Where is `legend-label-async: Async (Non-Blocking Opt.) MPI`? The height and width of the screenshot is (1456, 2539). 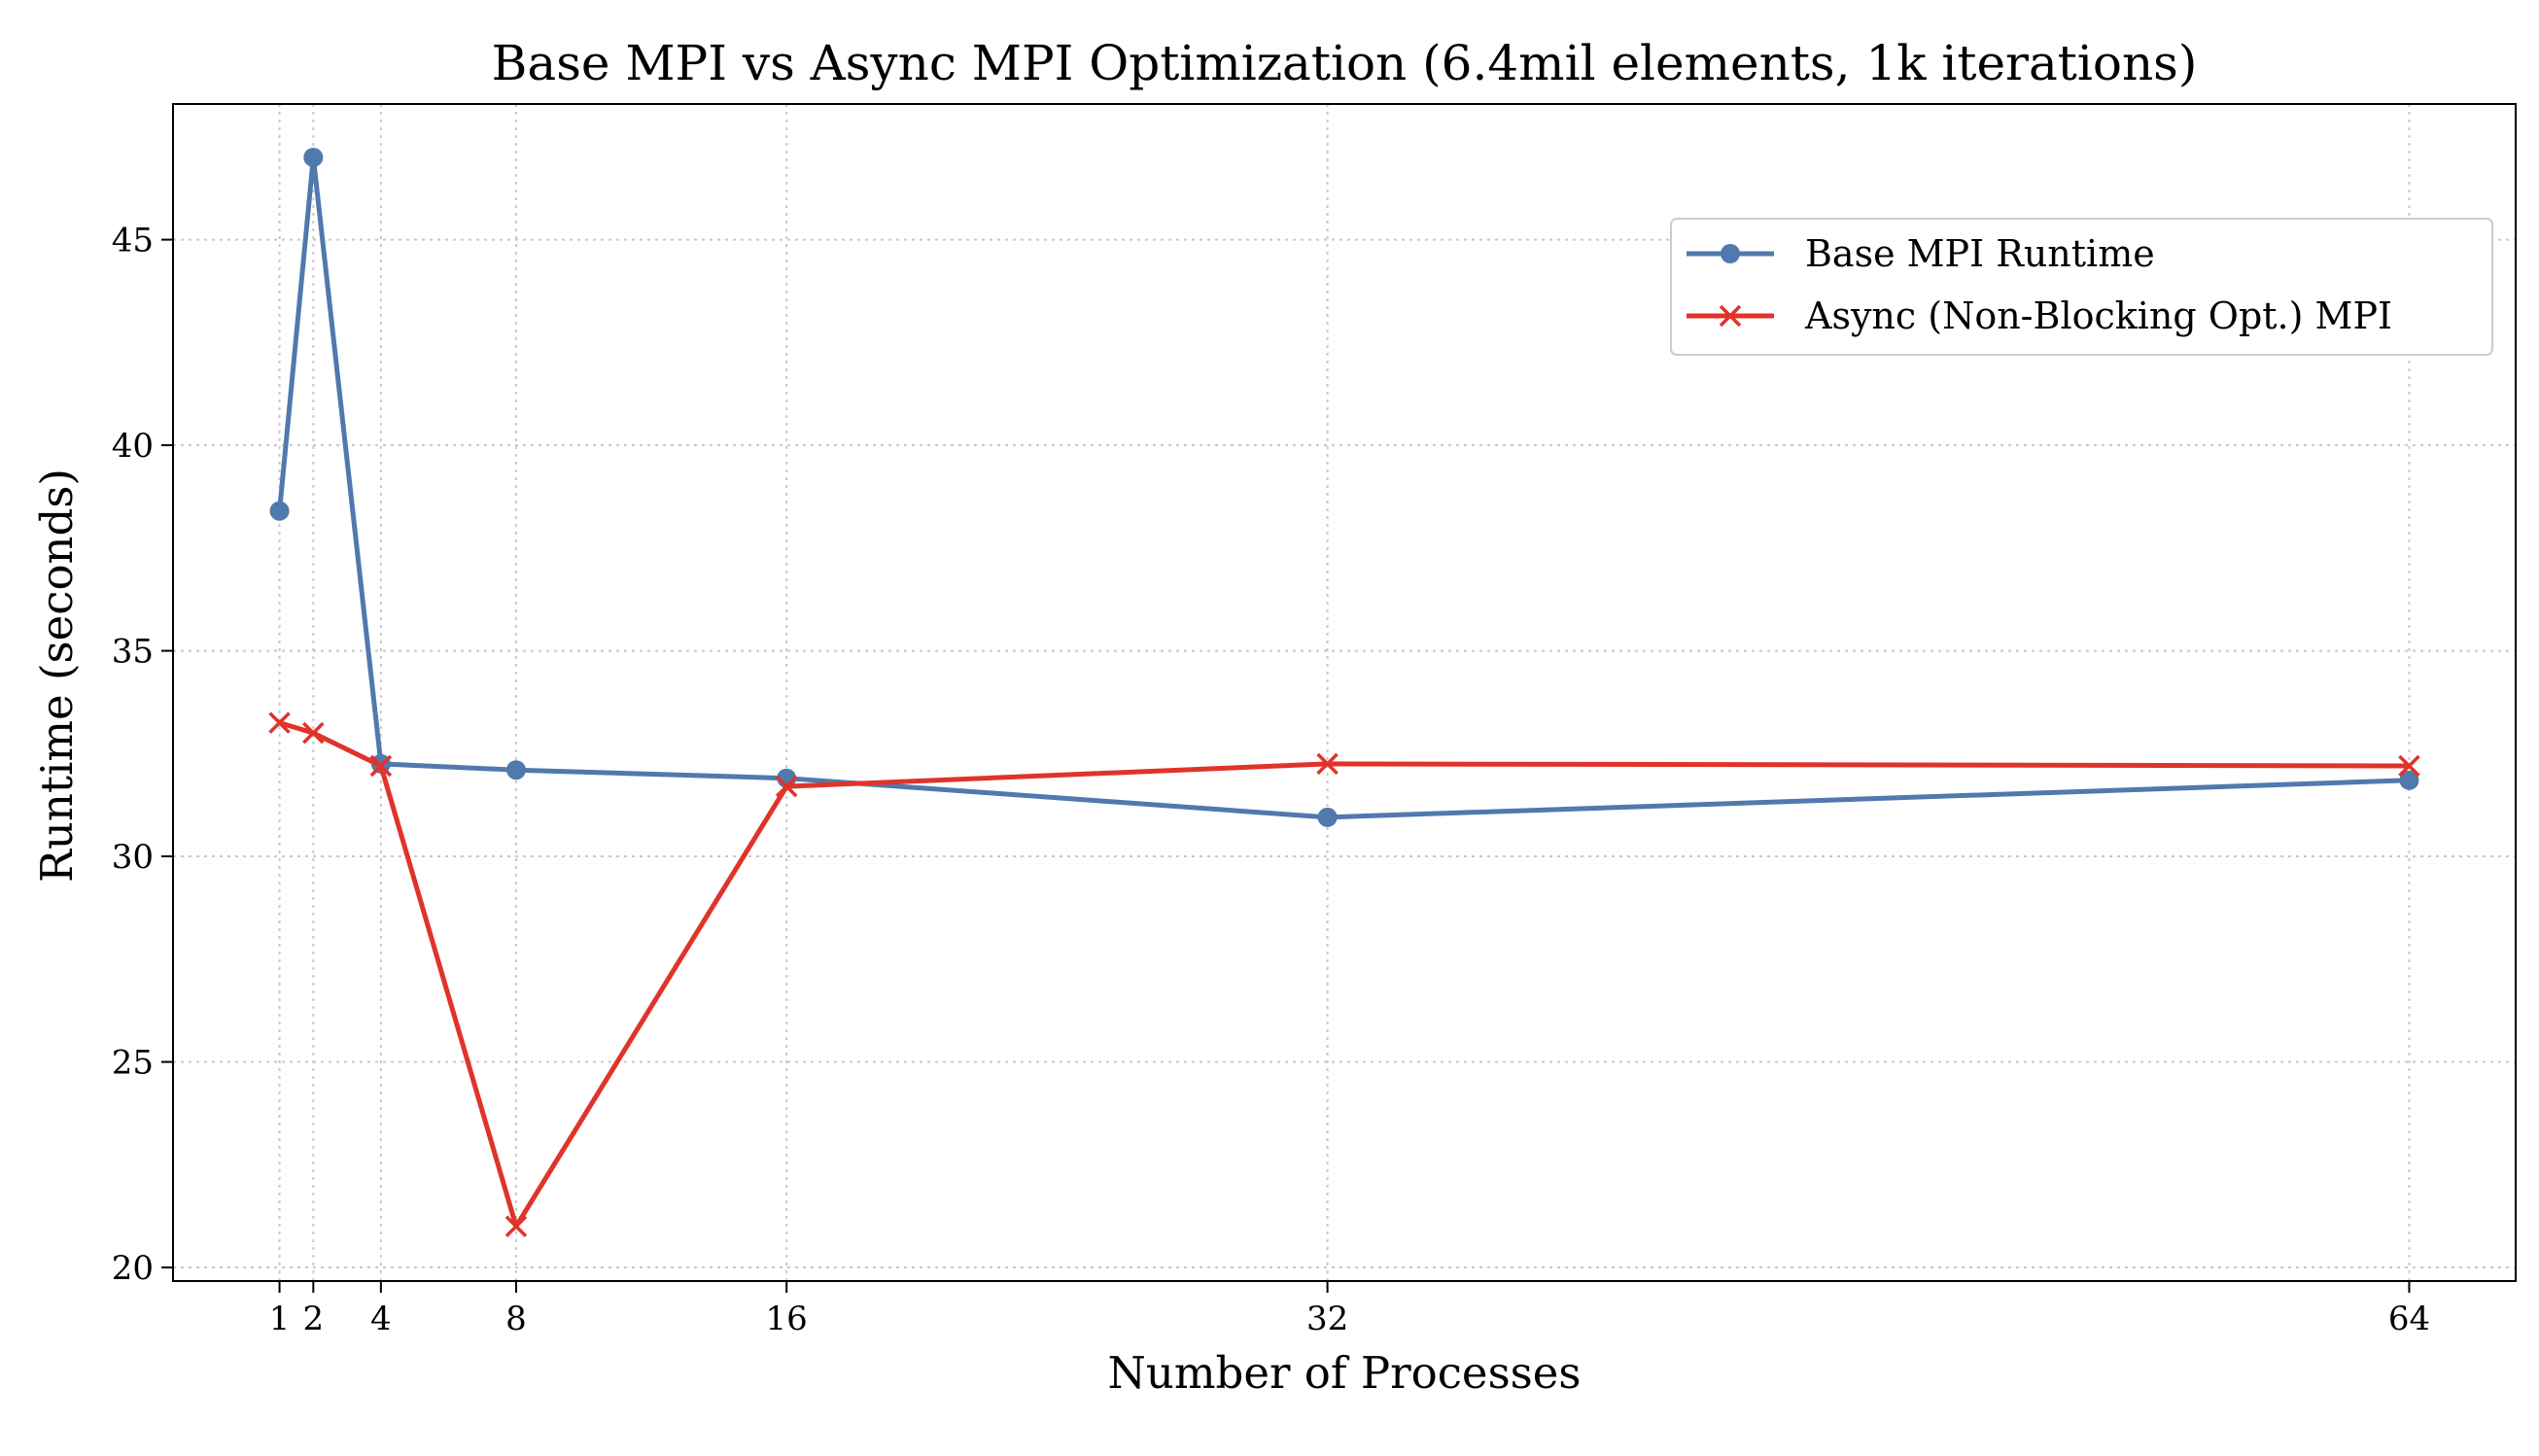
legend-label-async: Async (Non-Blocking Opt.) MPI is located at coordinates (2098, 316).